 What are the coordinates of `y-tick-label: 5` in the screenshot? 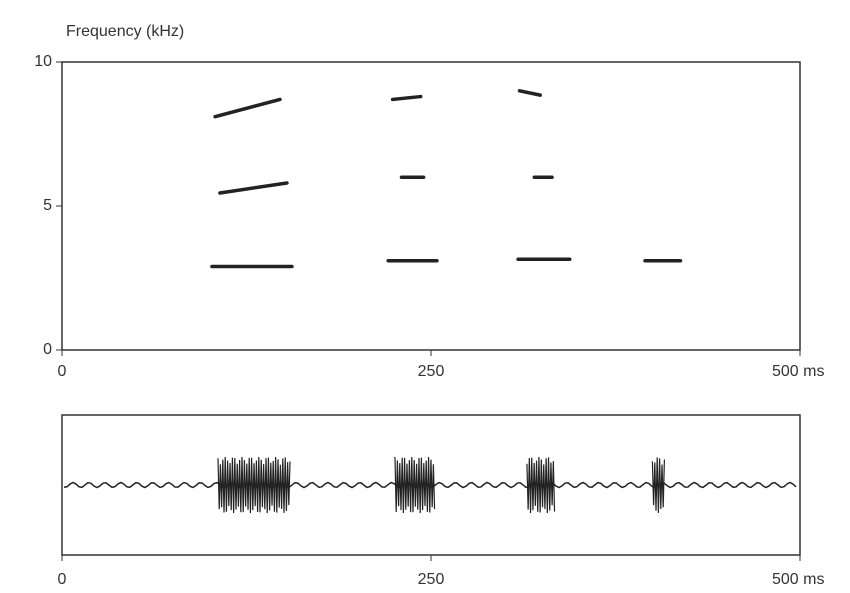 It's located at (47, 205).